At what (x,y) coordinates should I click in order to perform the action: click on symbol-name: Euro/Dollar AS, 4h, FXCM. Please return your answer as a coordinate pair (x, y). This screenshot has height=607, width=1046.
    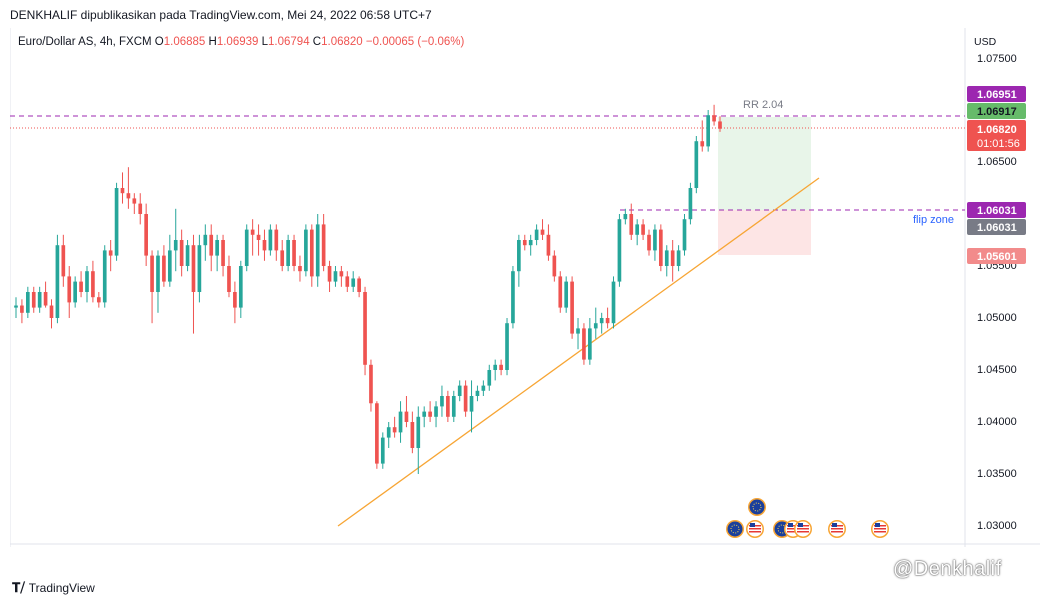
    Looking at the image, I should click on (85, 42).